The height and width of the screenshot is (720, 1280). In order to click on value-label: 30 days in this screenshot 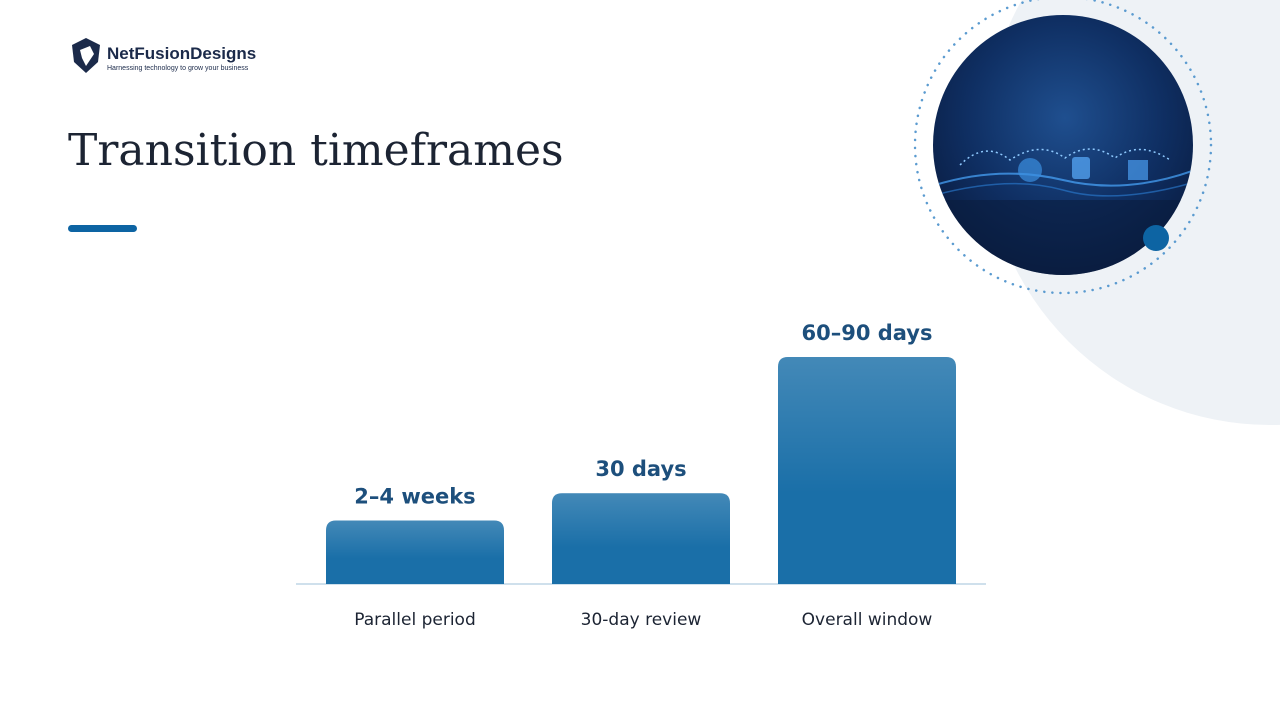, I will do `click(640, 469)`.